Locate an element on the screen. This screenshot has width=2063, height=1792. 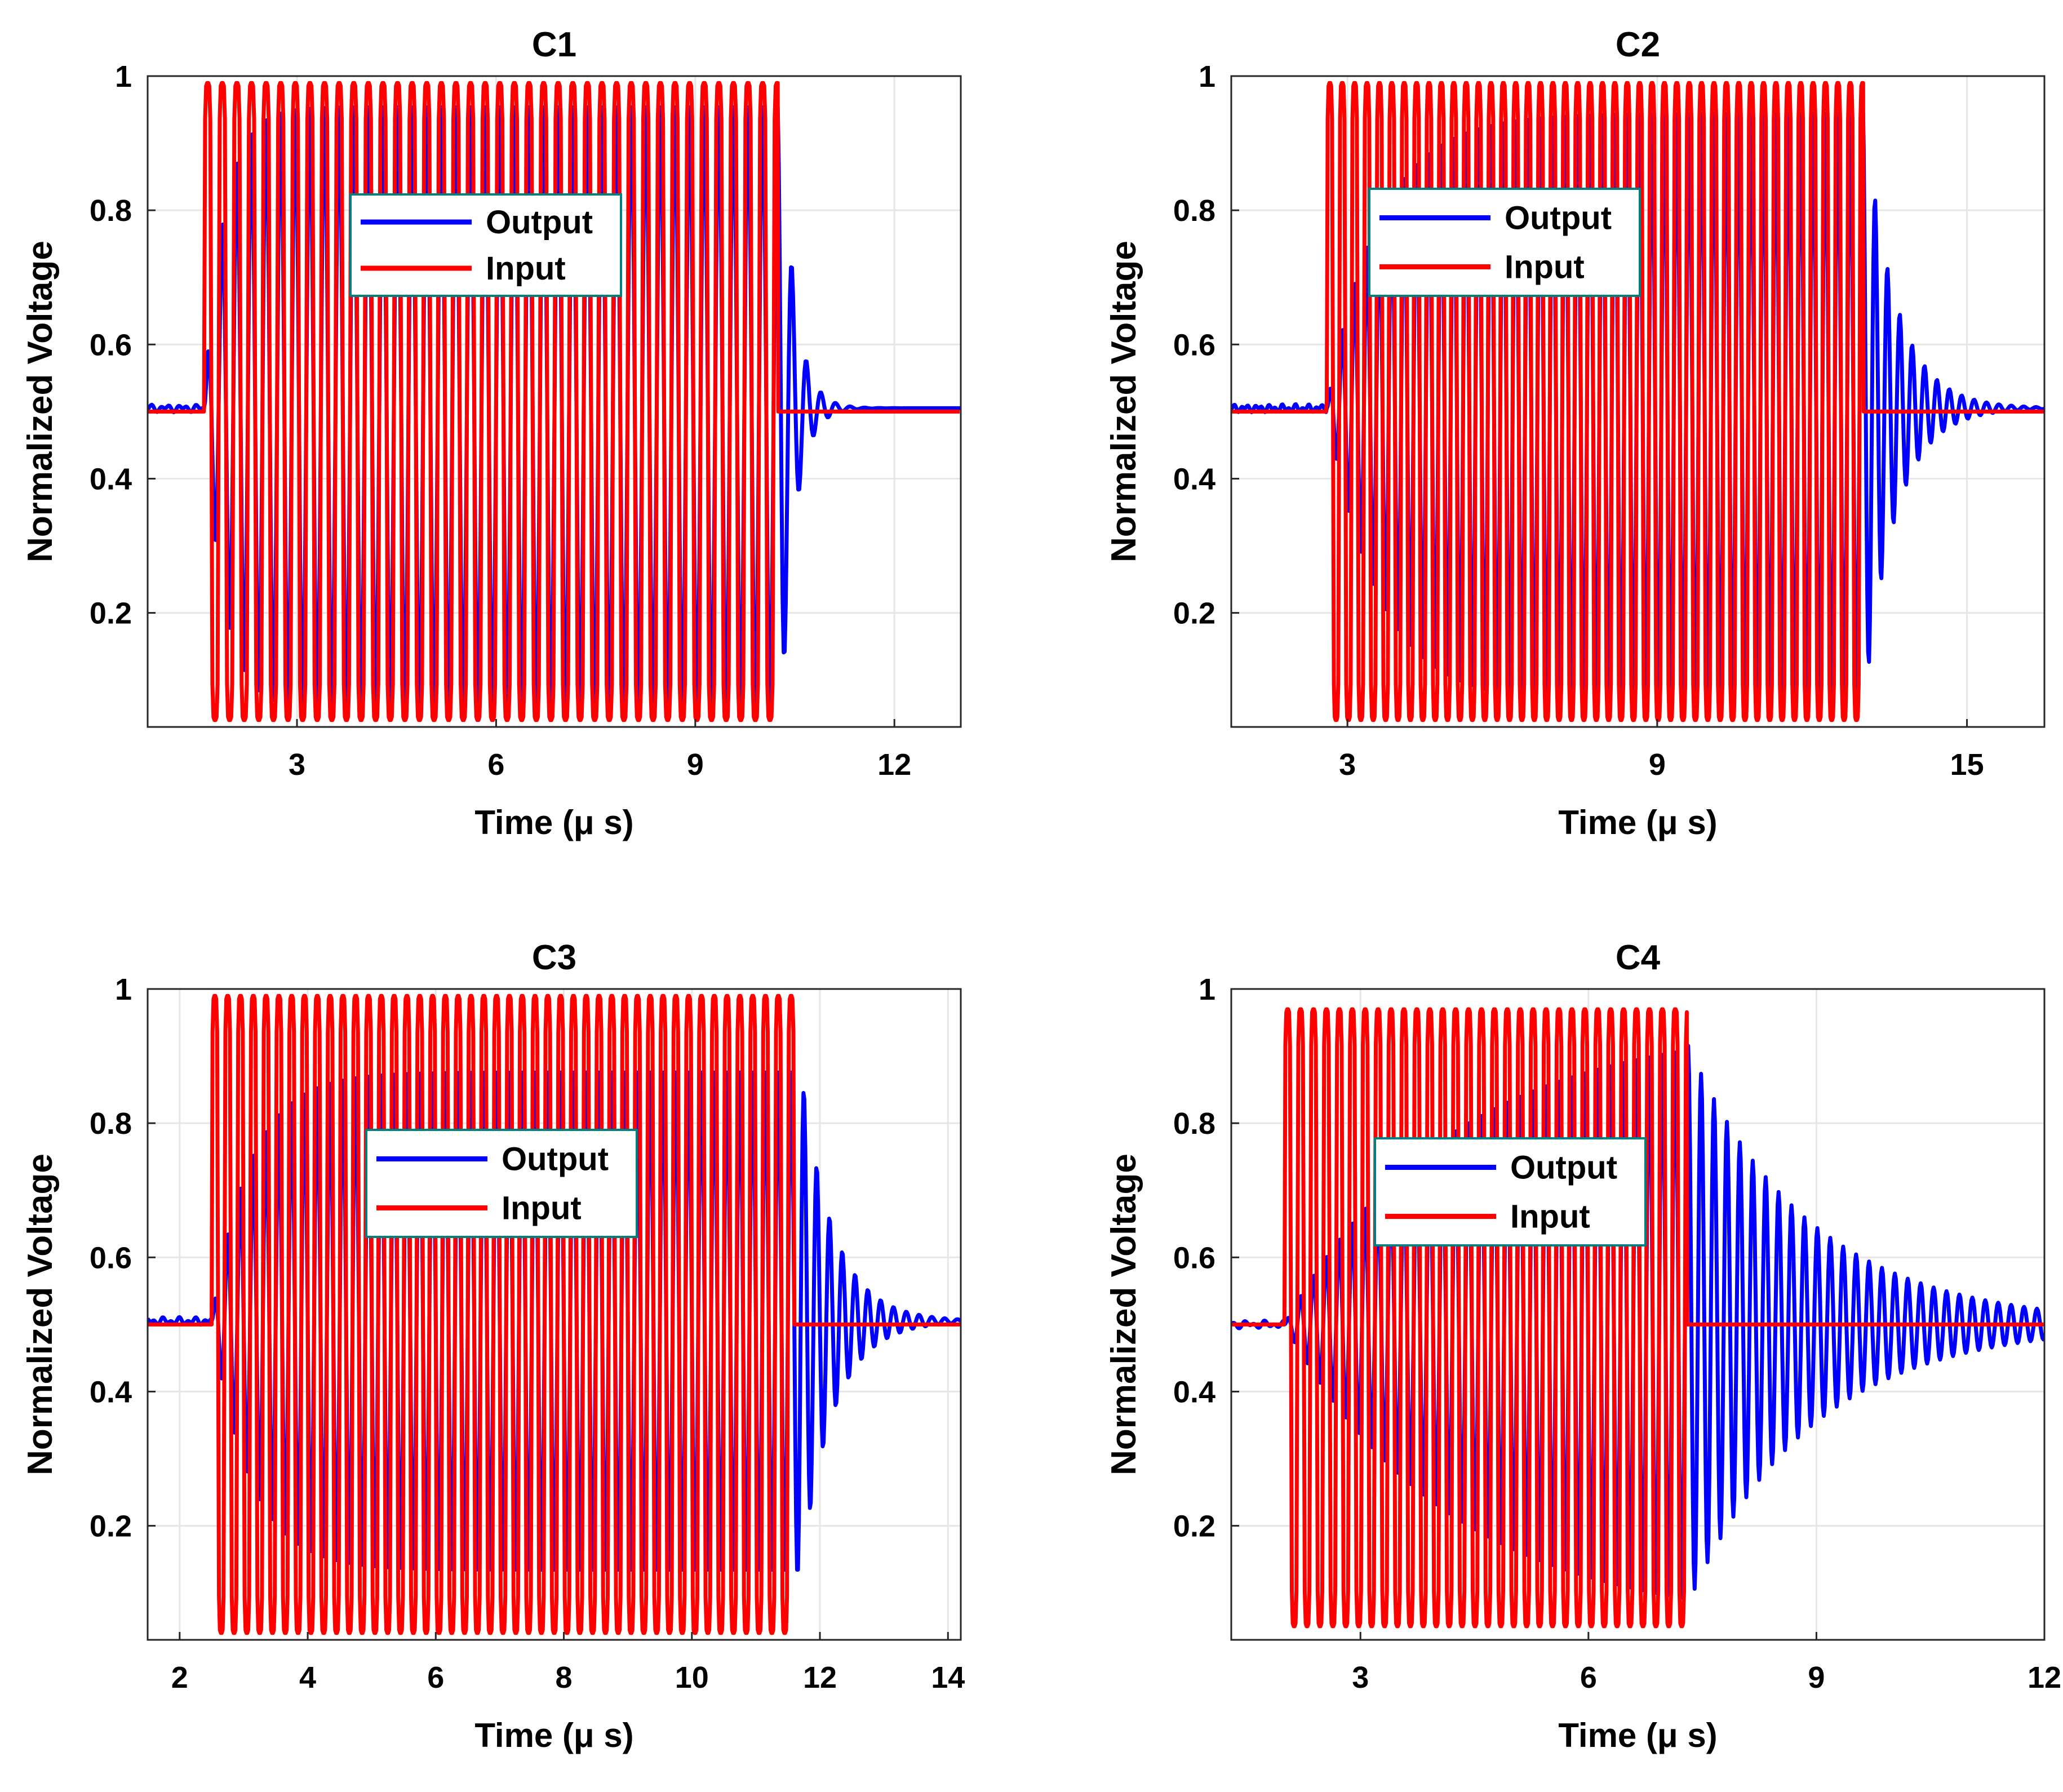
x-tick-label: 10 is located at coordinates (692, 1678).